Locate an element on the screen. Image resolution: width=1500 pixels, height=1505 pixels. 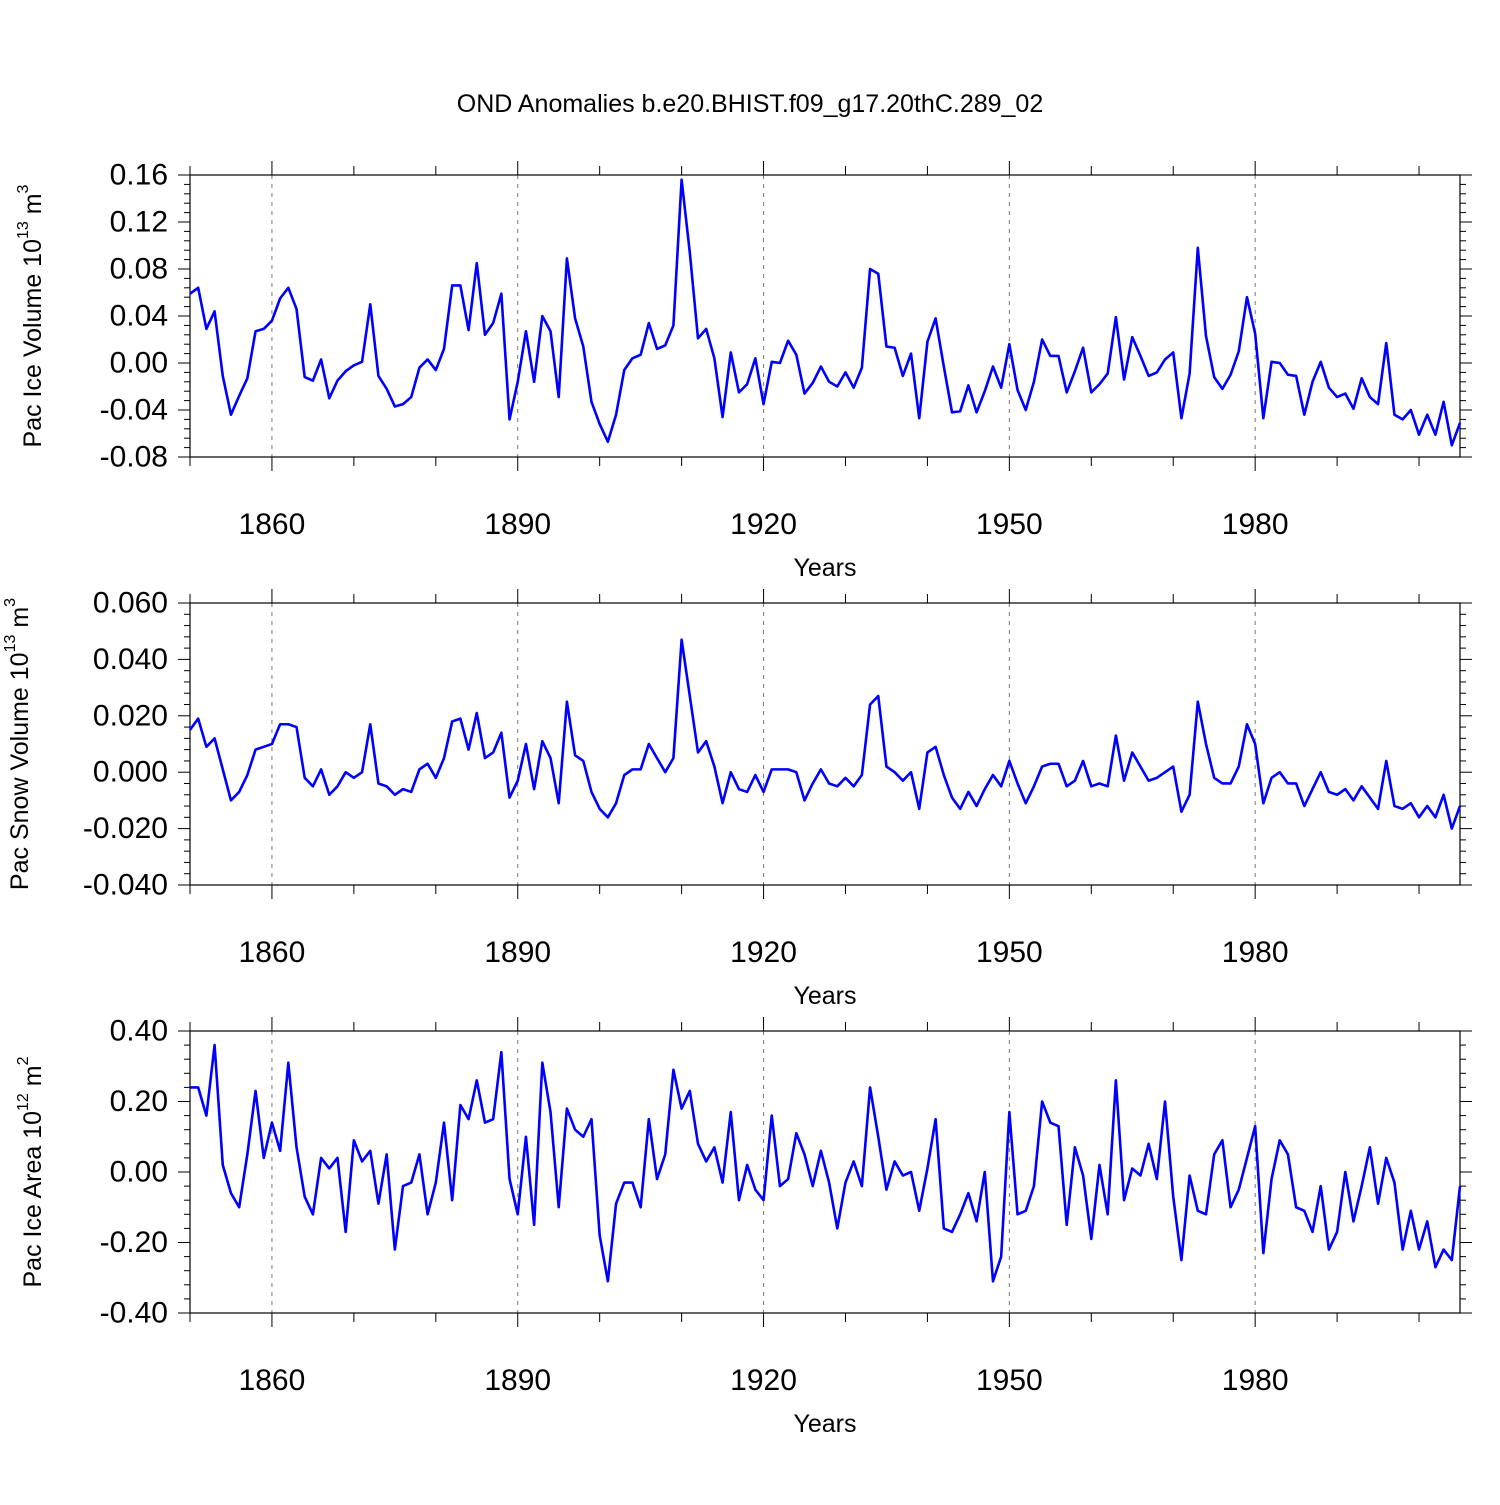
y-tick-label: 0.08 is located at coordinates (139, 269).